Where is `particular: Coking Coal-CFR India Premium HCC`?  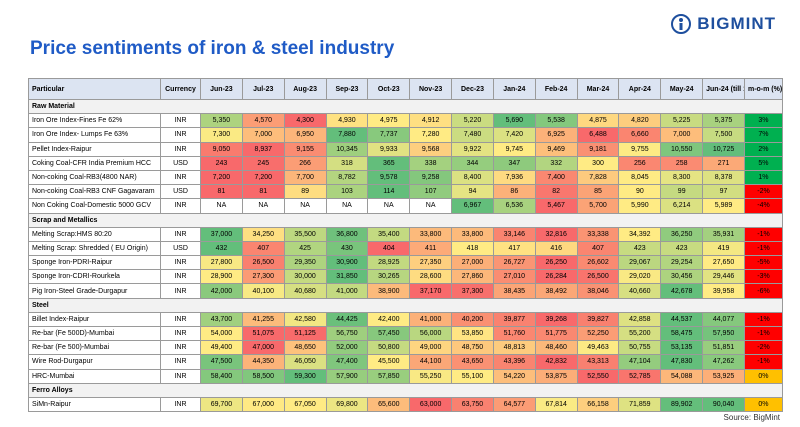
particular: Coking Coal-CFR India Premium HCC is located at coordinates (94, 163).